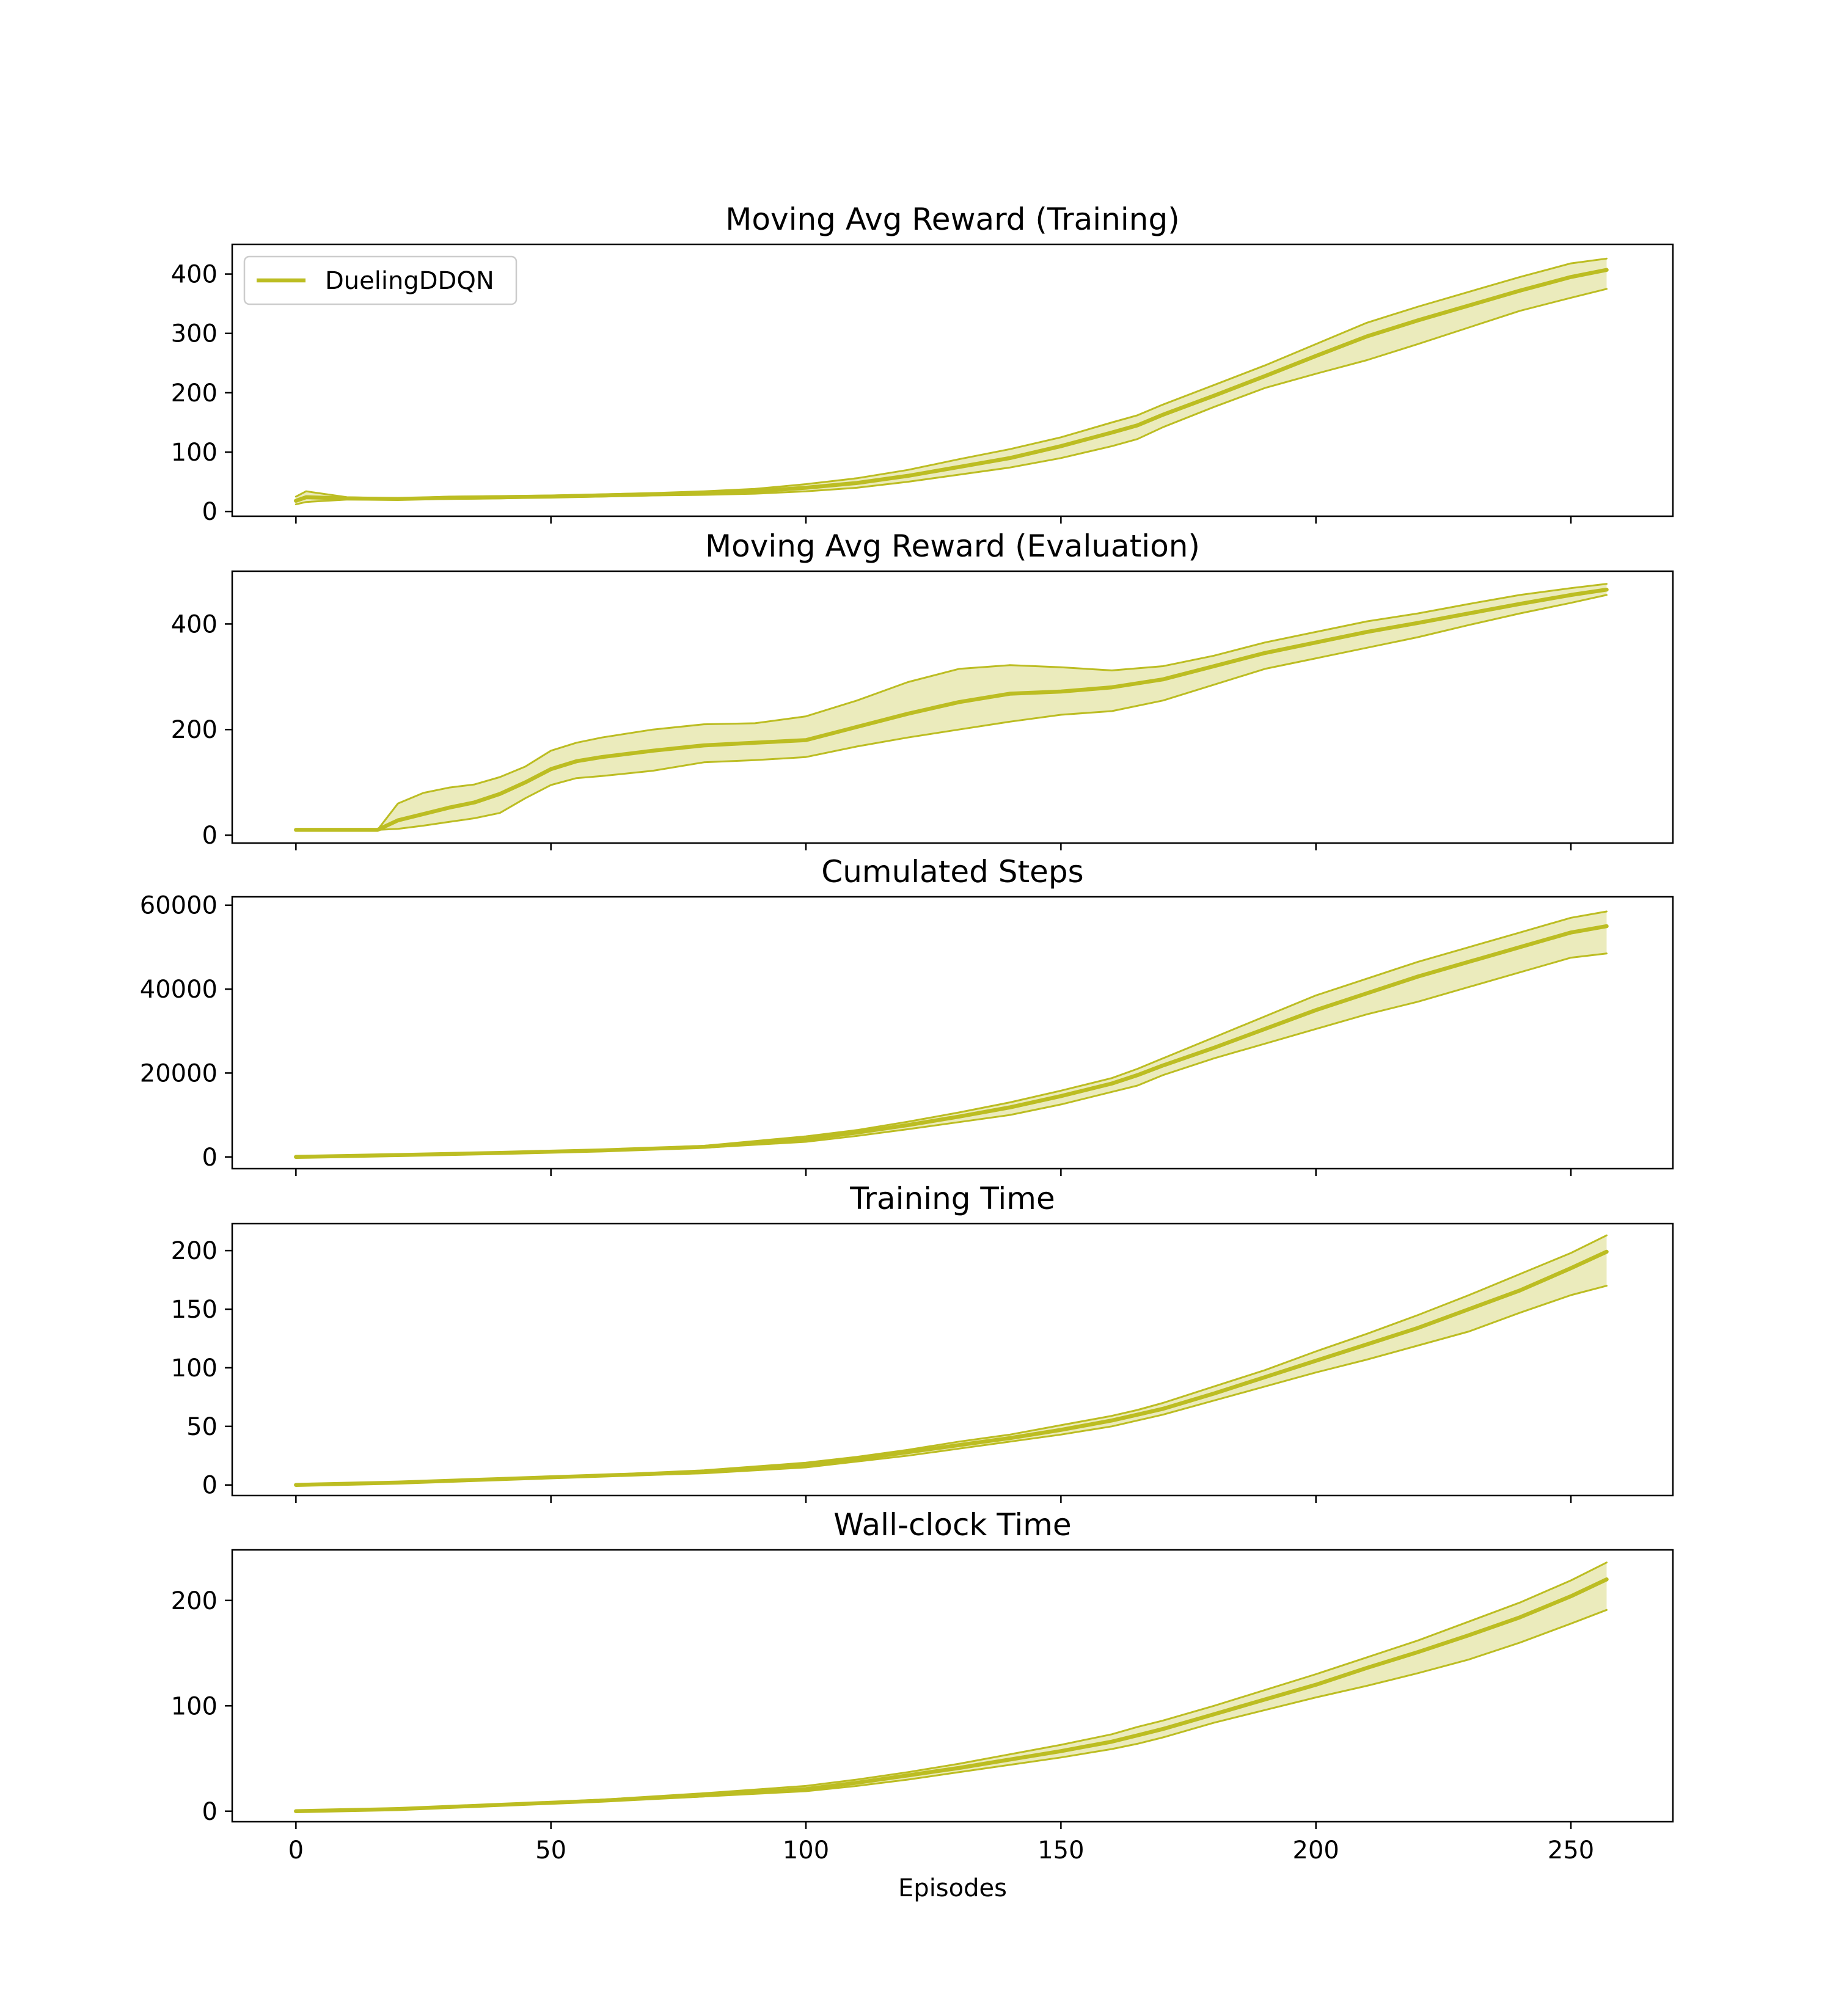  I want to click on legend: DuelingDDQN, so click(380, 280).